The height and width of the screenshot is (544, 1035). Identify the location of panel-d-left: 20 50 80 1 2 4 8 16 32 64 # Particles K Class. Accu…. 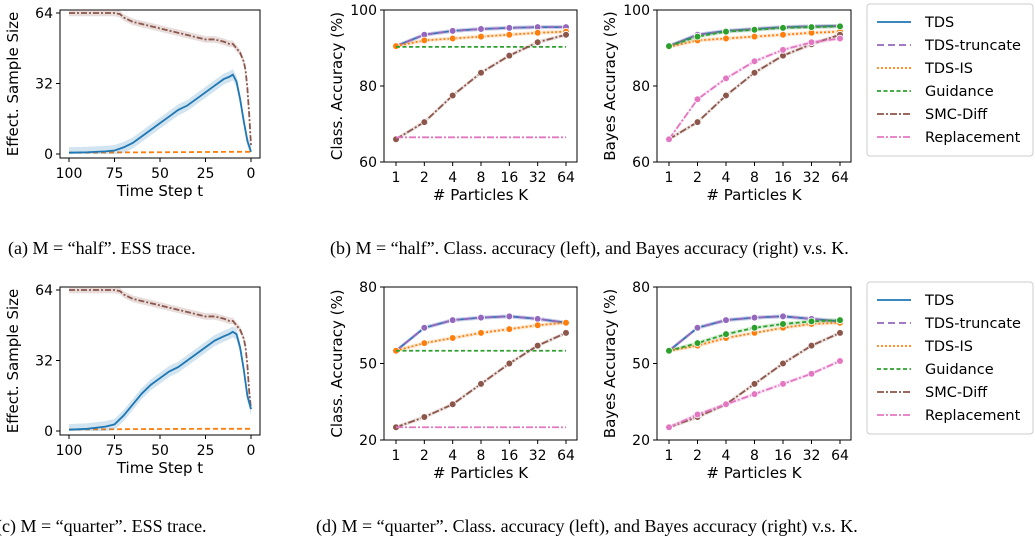
(453, 381).